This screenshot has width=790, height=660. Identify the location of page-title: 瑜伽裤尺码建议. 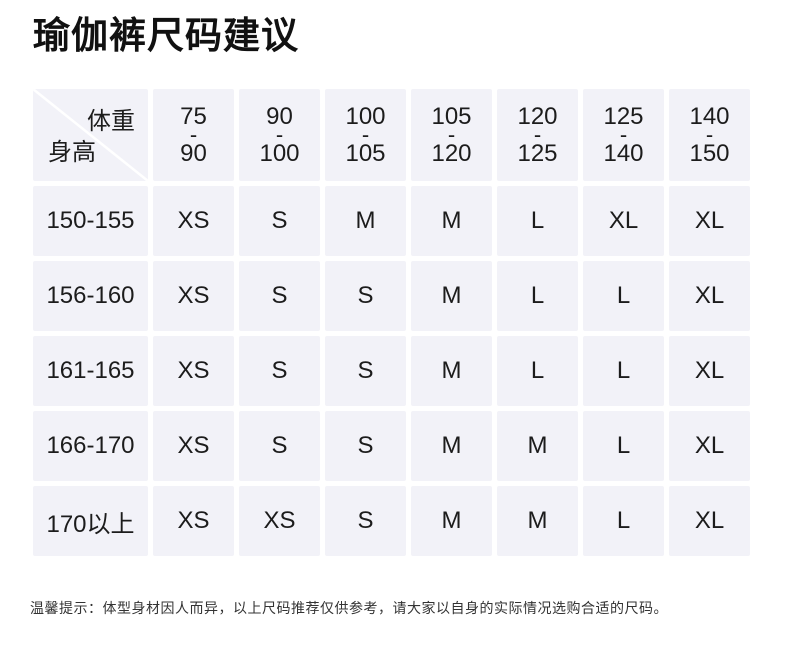
(166, 35).